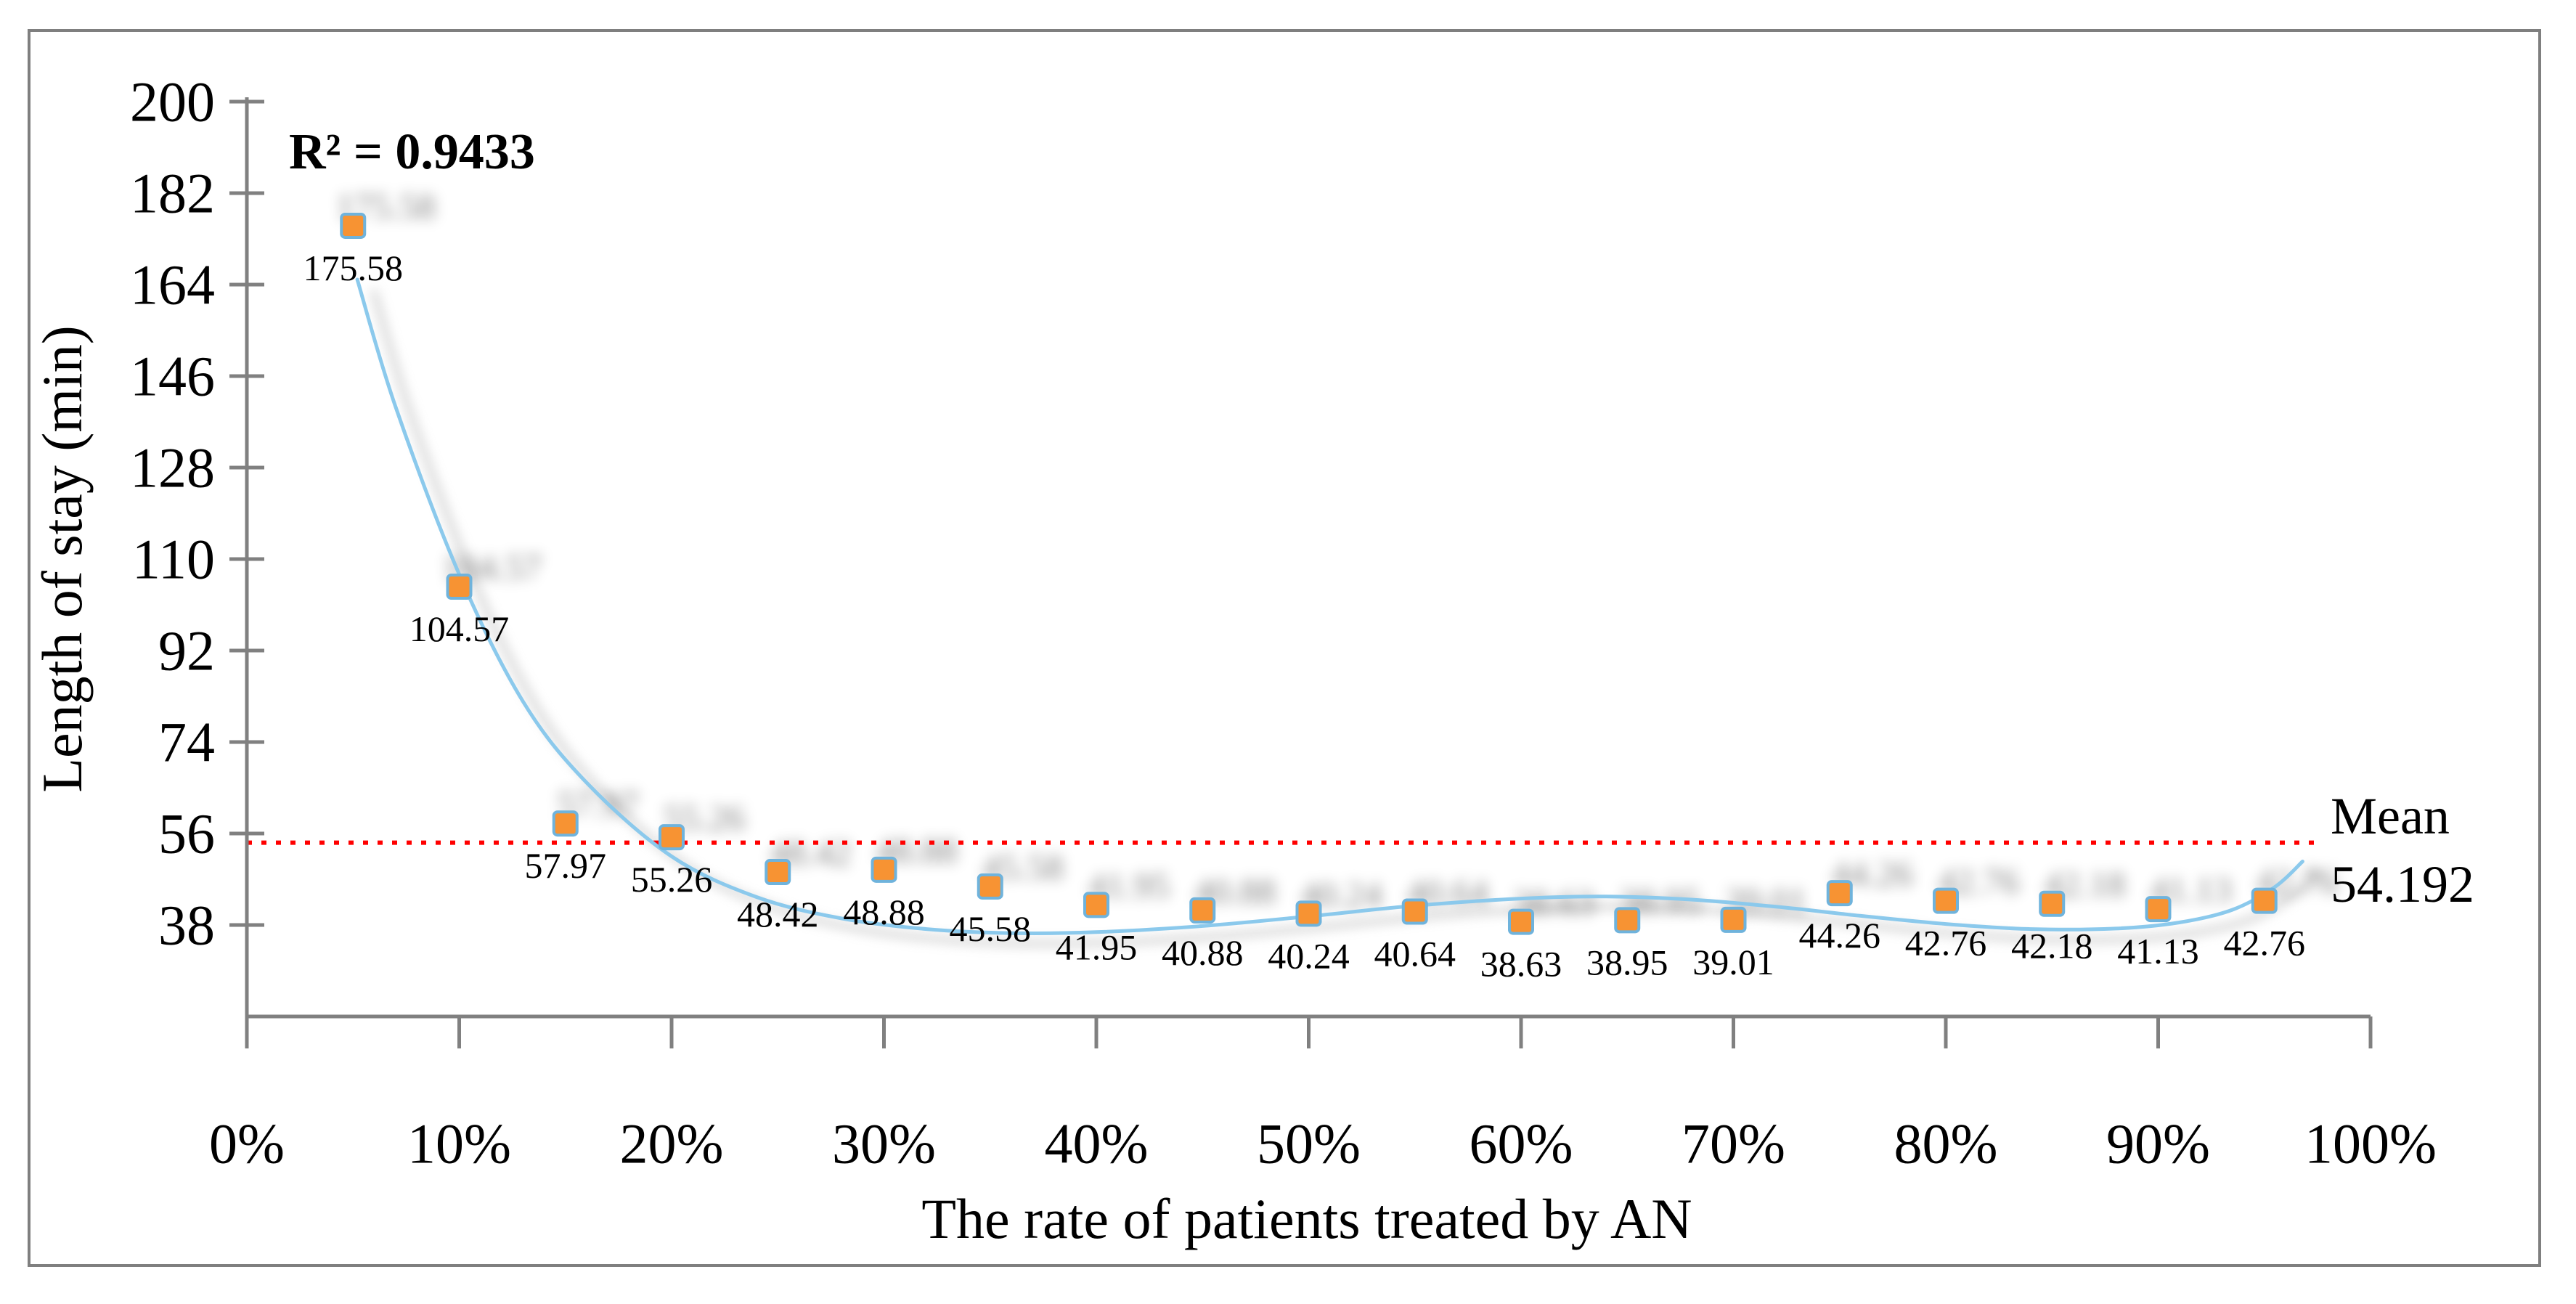 The width and height of the screenshot is (2576, 1304). What do you see at coordinates (2390, 816) in the screenshot?
I see `mean-annotation-label: Mean` at bounding box center [2390, 816].